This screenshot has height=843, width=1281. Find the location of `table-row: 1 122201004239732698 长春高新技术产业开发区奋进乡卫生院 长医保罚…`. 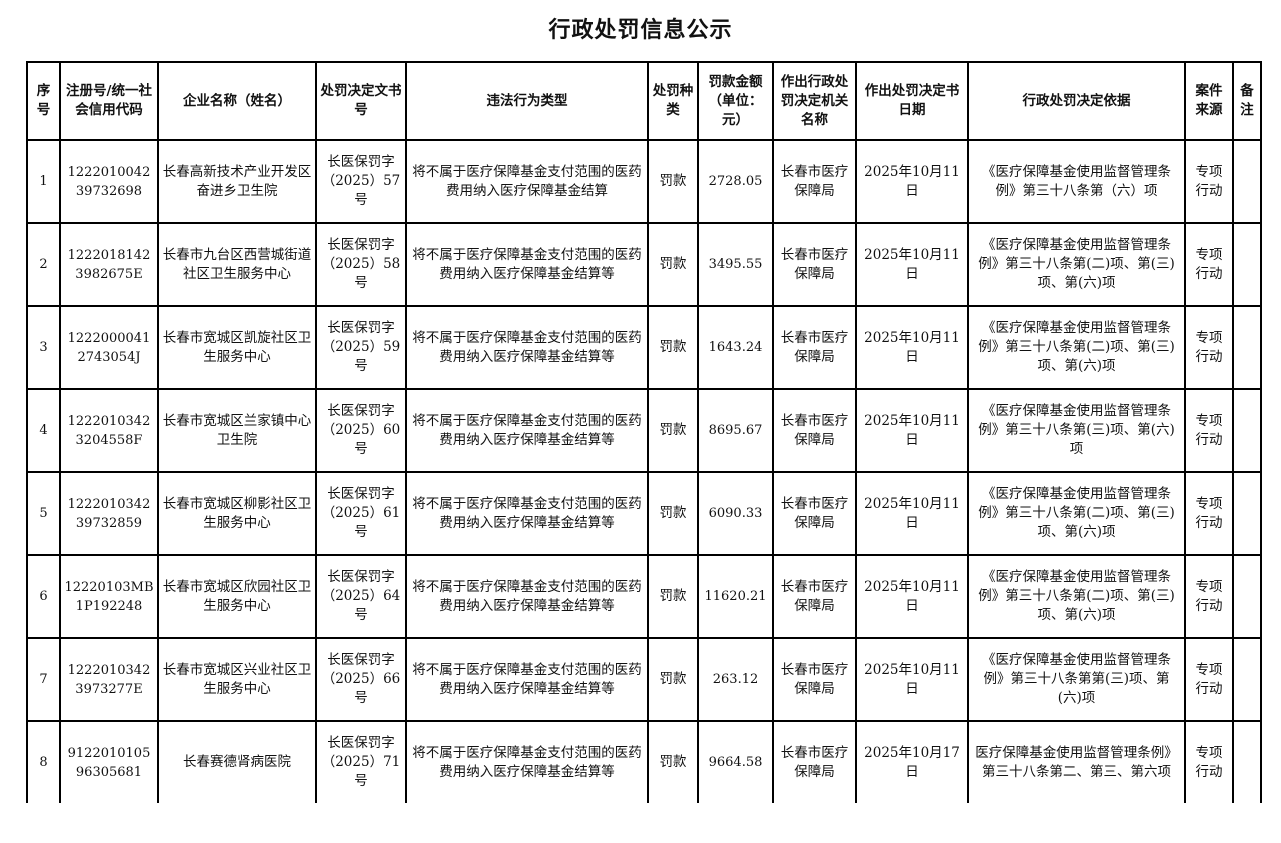

table-row: 1 122201004239732698 长春高新技术产业开发区奋进乡卫生院 长医保罚… is located at coordinates (644, 181).